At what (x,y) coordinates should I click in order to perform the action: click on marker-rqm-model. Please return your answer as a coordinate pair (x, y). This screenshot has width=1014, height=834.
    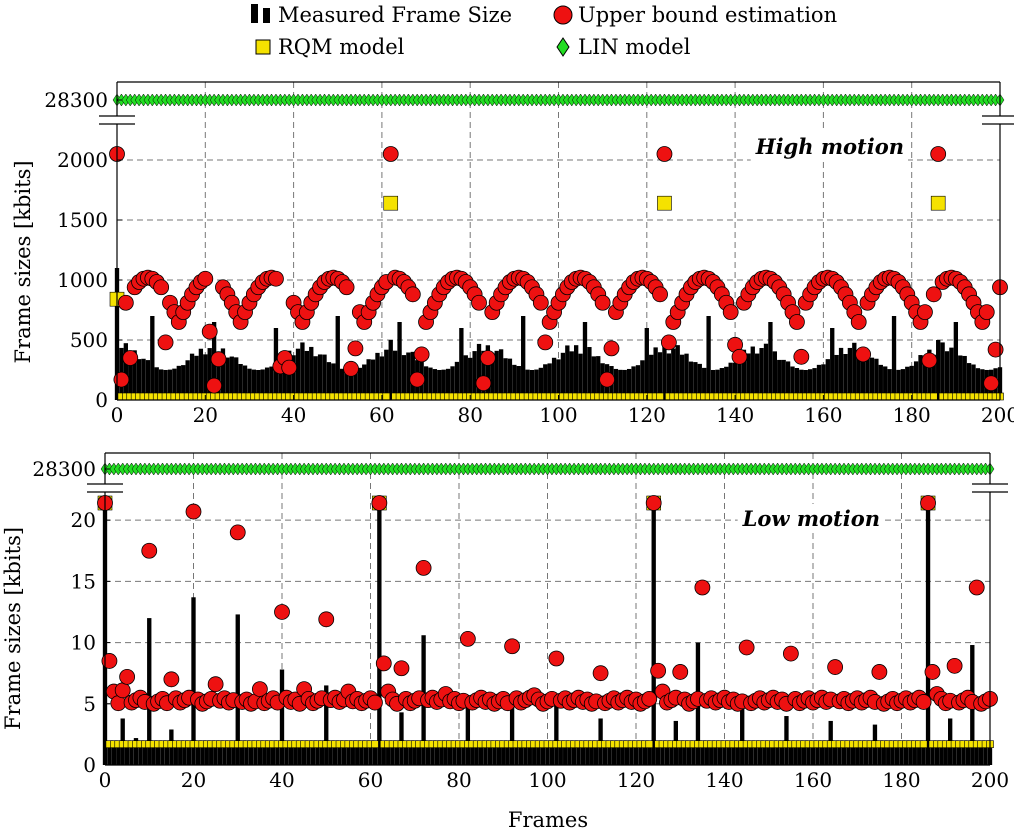
    Looking at the image, I should click on (649, 744).